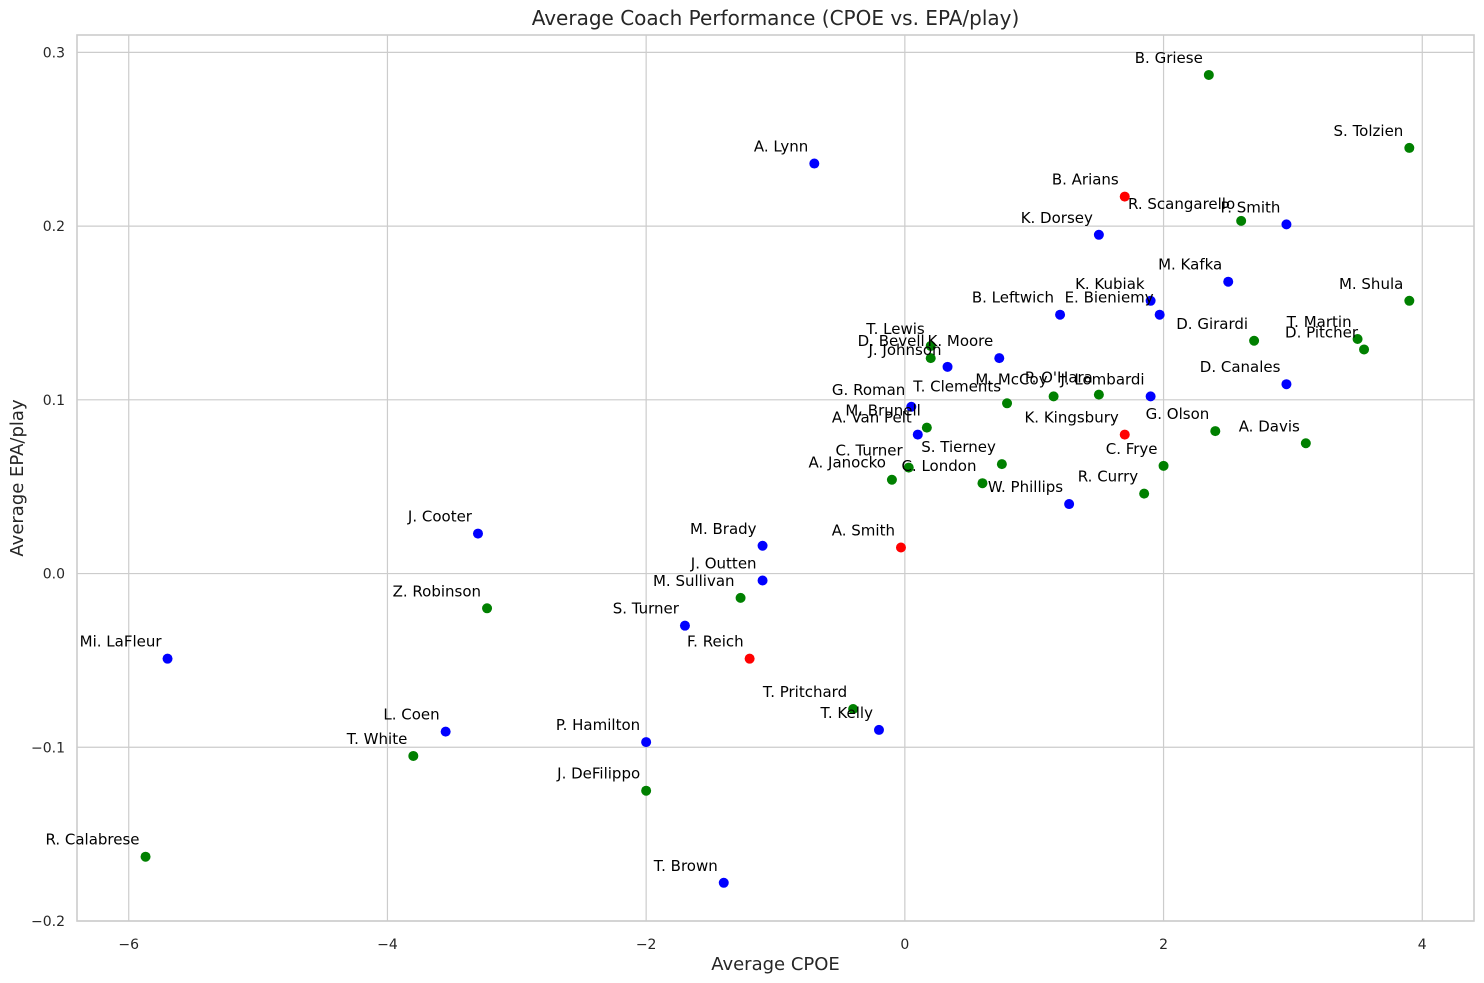 The height and width of the screenshot is (983, 1484). I want to click on point-label: B. Griese, so click(1169, 58).